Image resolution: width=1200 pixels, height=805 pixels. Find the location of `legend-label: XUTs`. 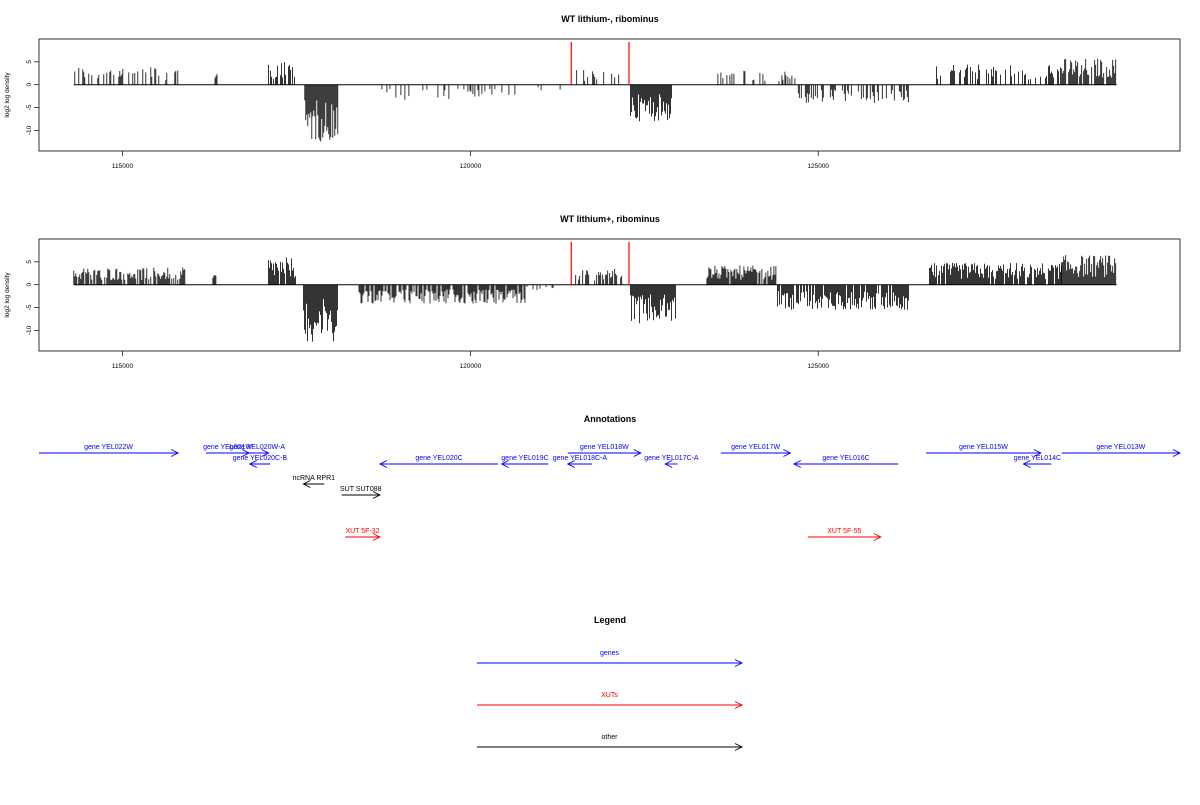

legend-label: XUTs is located at coordinates (609, 695).